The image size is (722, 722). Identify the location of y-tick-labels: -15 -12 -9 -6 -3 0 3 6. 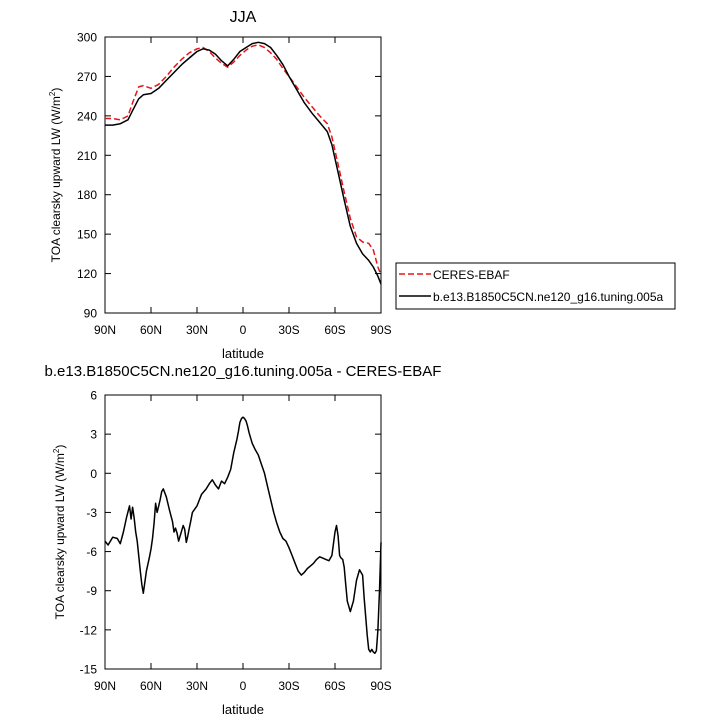
(89, 533).